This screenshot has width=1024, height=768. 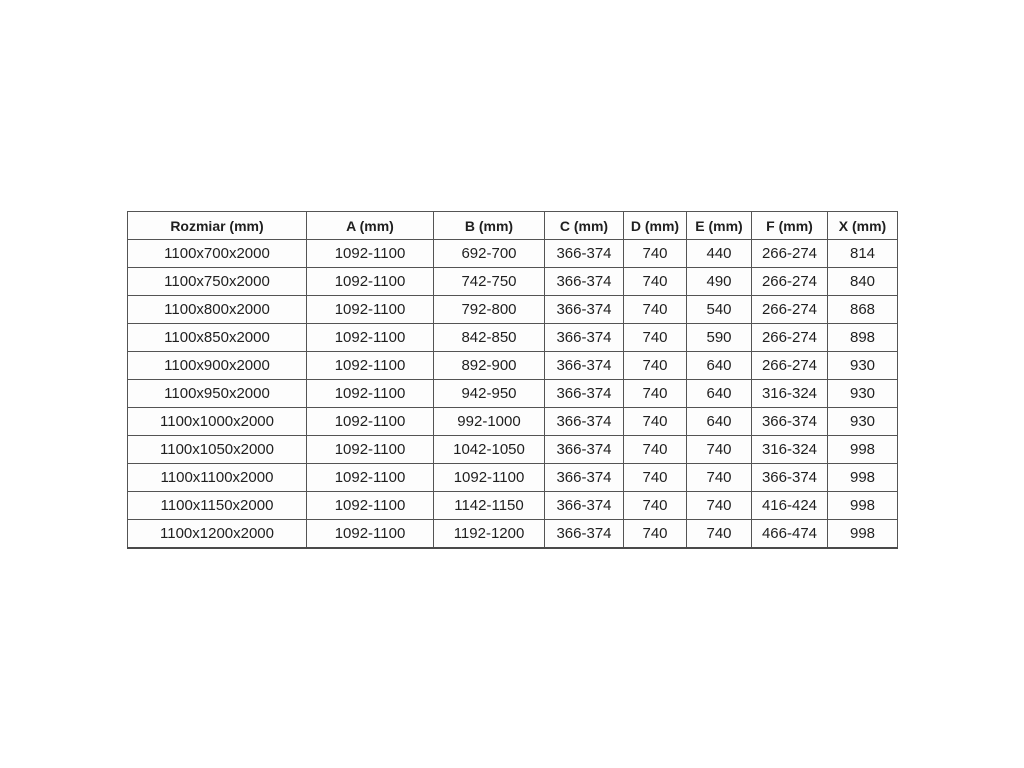 I want to click on table-cell: 898, so click(x=862, y=337).